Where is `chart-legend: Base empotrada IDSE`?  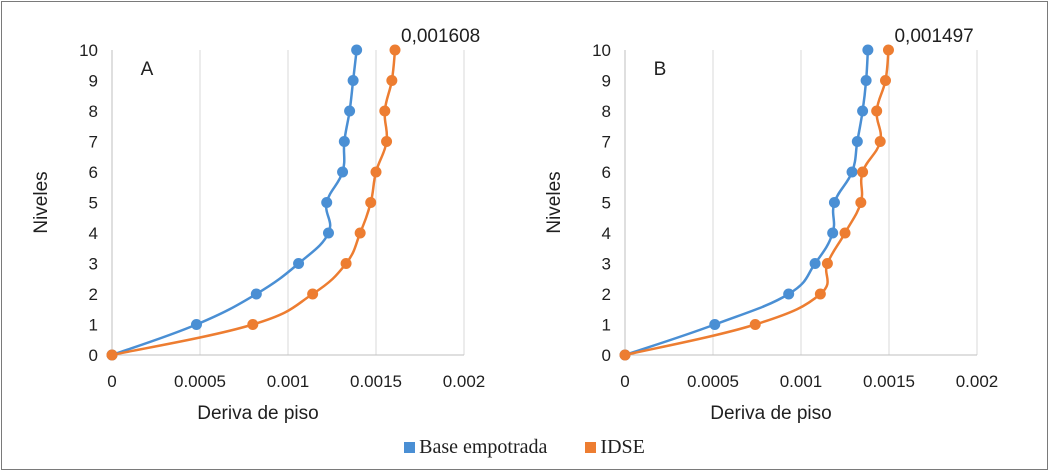 chart-legend: Base empotrada IDSE is located at coordinates (524, 447).